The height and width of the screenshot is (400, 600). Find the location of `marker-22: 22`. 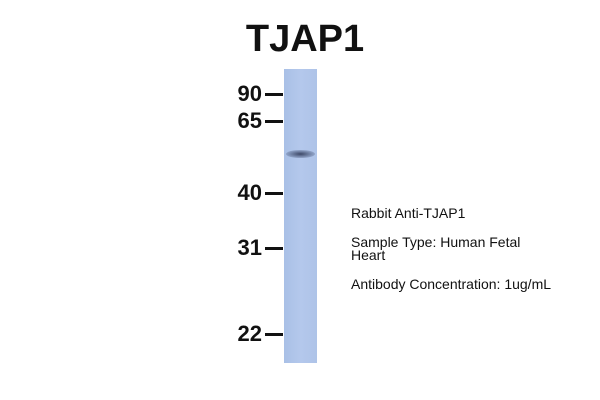

marker-22: 22 is located at coordinates (256, 334).